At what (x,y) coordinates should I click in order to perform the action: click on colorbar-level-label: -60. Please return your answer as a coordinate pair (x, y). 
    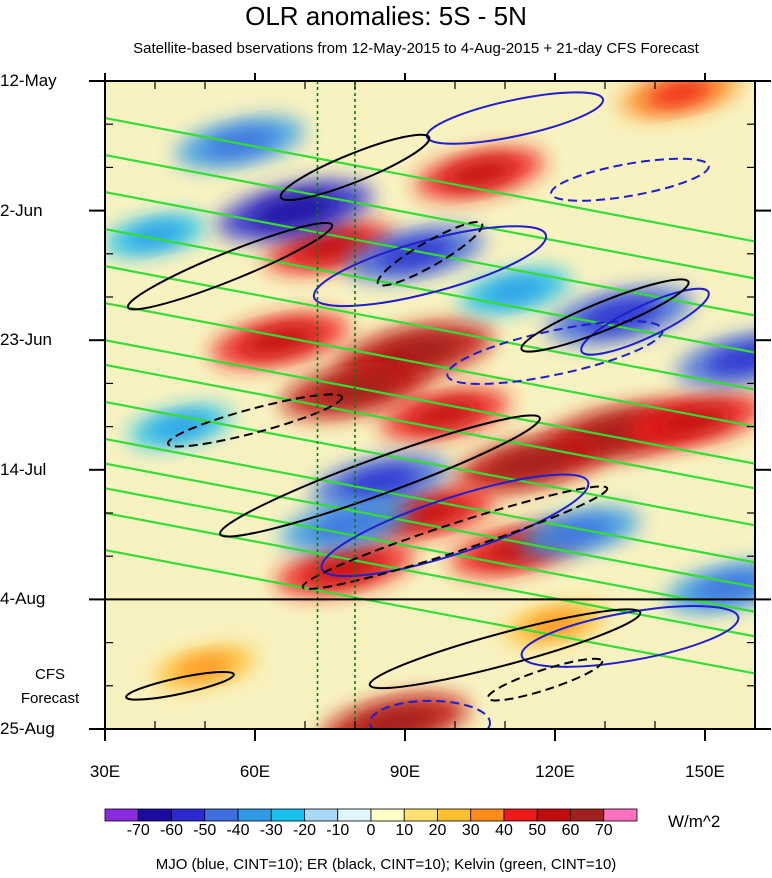
    Looking at the image, I should click on (171, 830).